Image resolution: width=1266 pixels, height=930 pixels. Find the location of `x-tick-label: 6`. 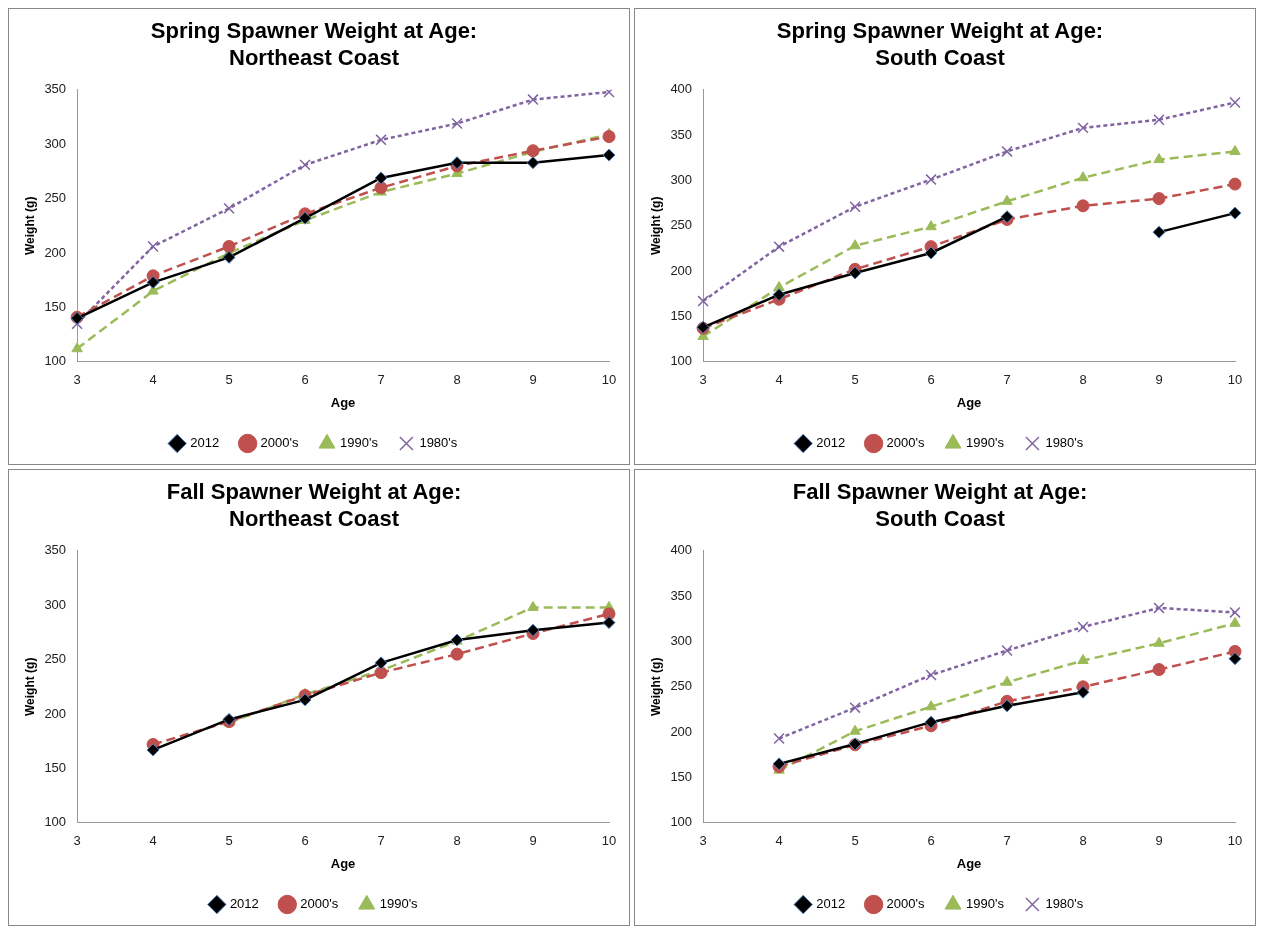

x-tick-label: 6 is located at coordinates (305, 841).